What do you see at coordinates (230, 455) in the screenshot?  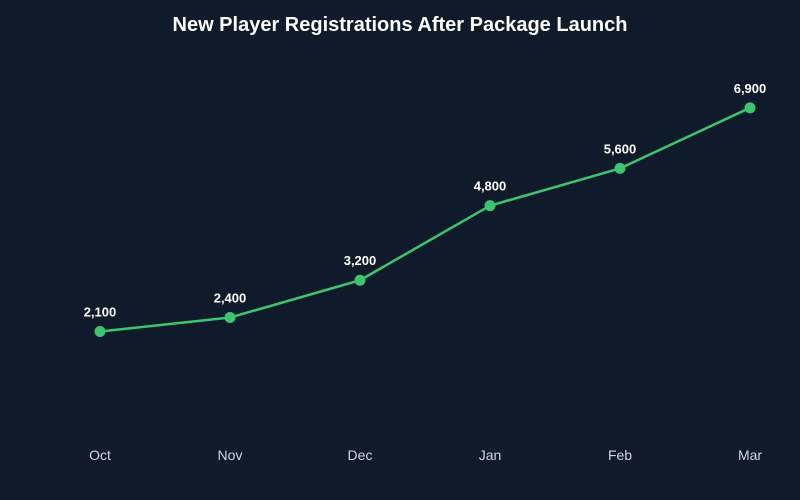 I see `x-tick-label-nov: Nov` at bounding box center [230, 455].